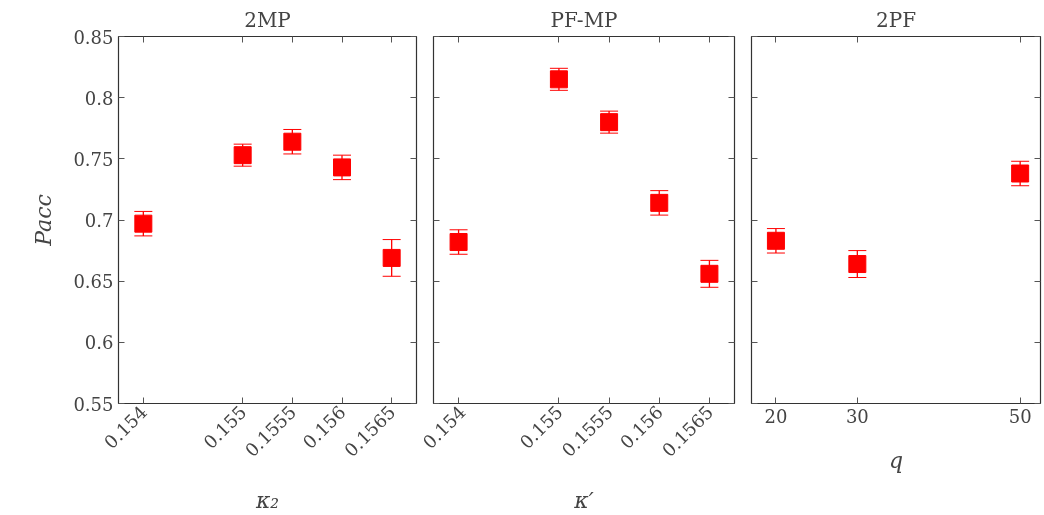 The image size is (1044, 515). I want to click on y-tick-label: 0.85, so click(93, 37).